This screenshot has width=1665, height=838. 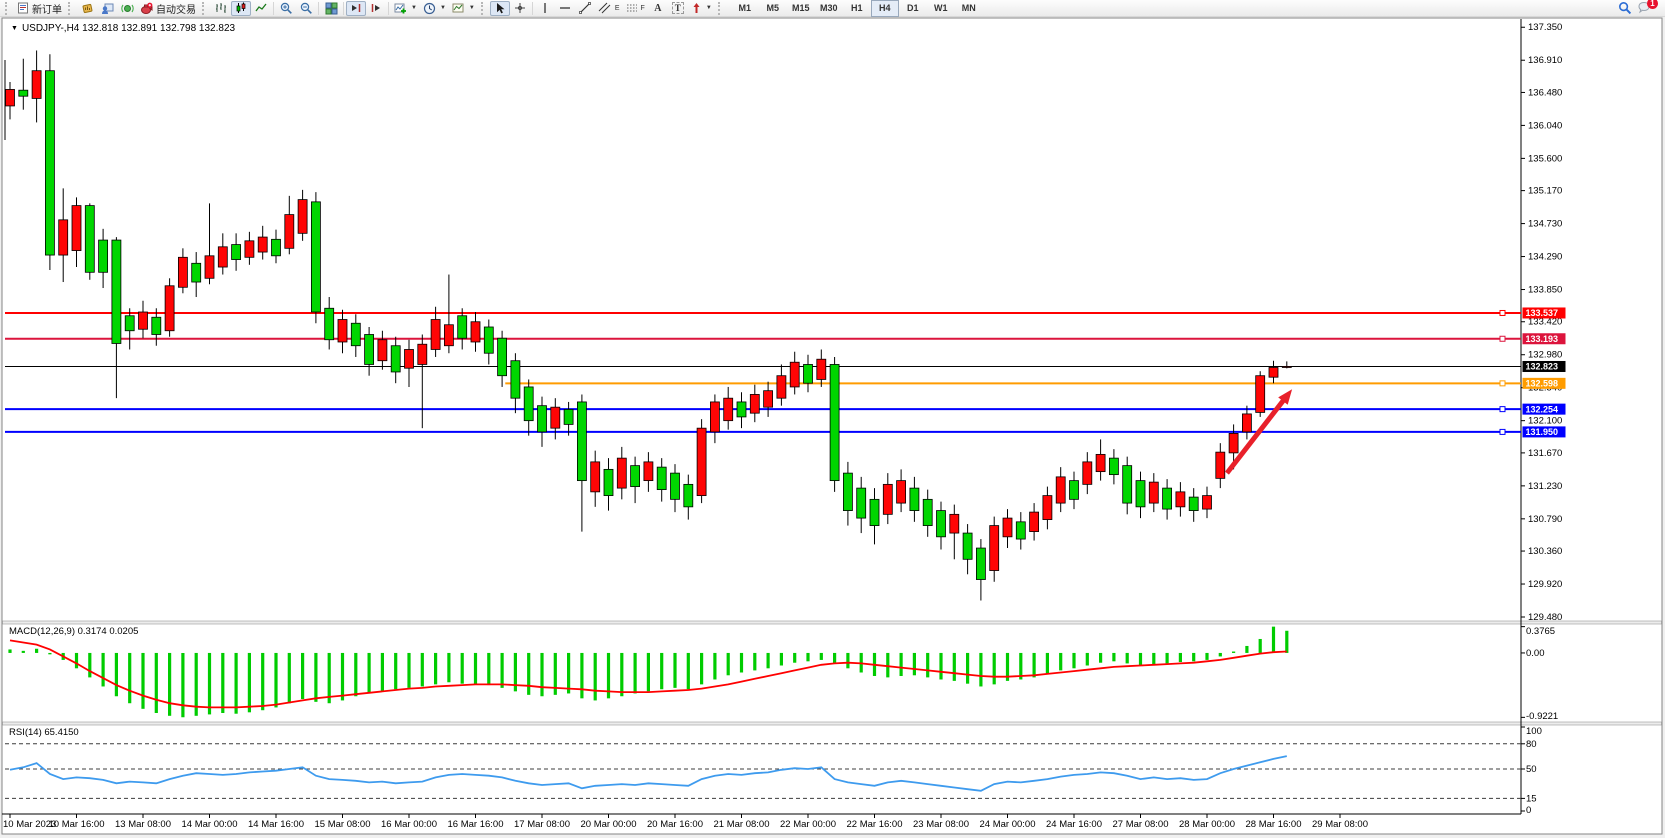 I want to click on timeframe-button-d1: D1, so click(x=913, y=8).